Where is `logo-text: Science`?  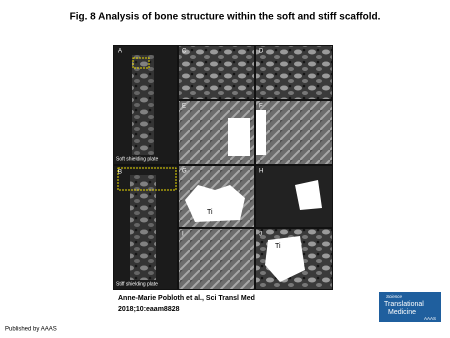
logo-text: Science is located at coordinates (394, 296).